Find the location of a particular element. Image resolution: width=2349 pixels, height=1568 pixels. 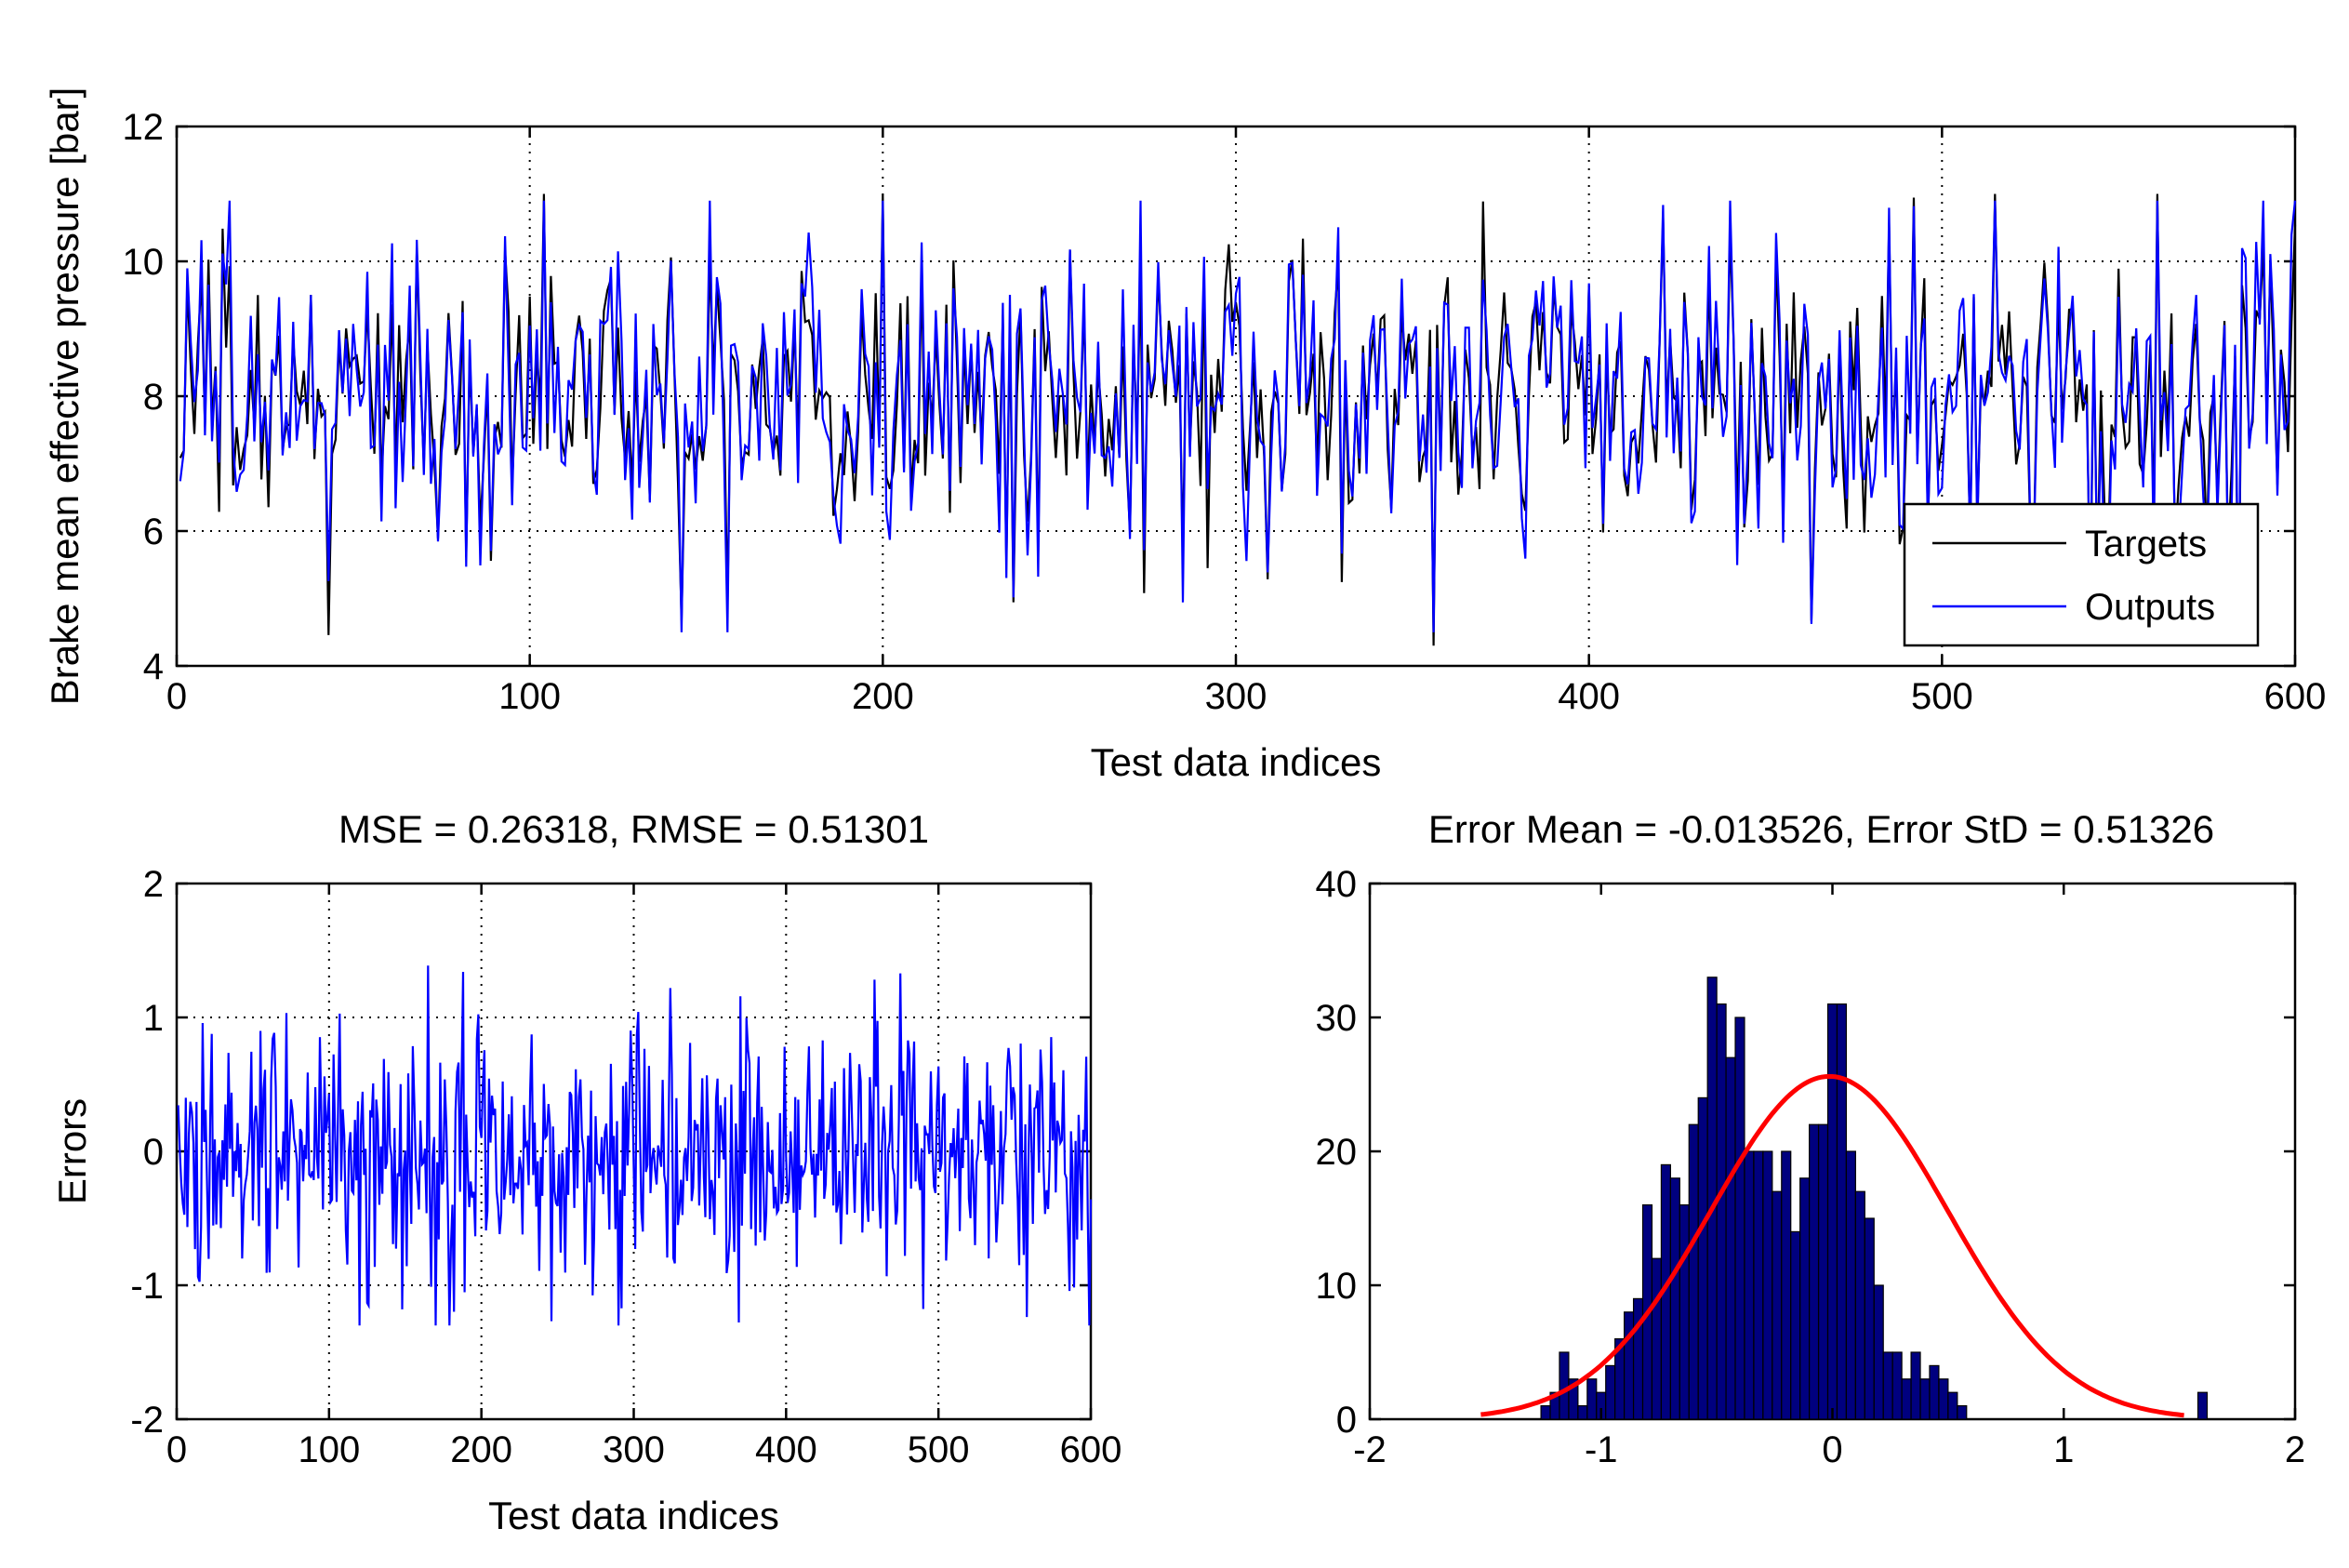

hist-x-tick-label: -1 is located at coordinates (1602, 1449).